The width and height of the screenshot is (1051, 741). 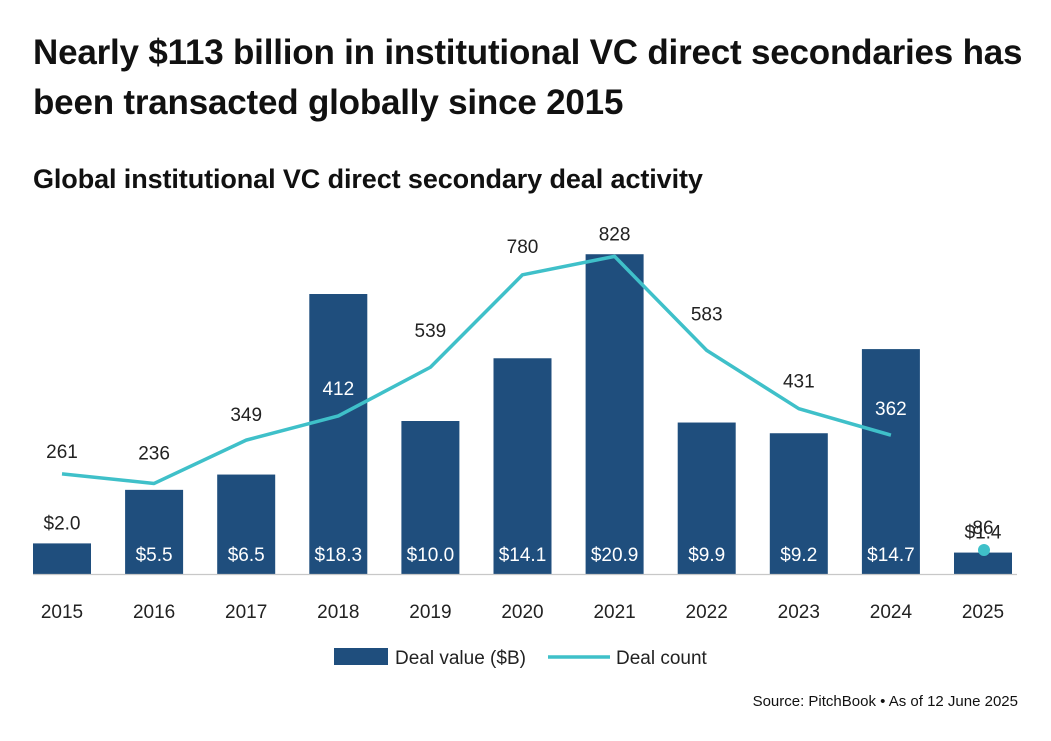 I want to click on x-tick-2023: 2023, so click(x=799, y=612).